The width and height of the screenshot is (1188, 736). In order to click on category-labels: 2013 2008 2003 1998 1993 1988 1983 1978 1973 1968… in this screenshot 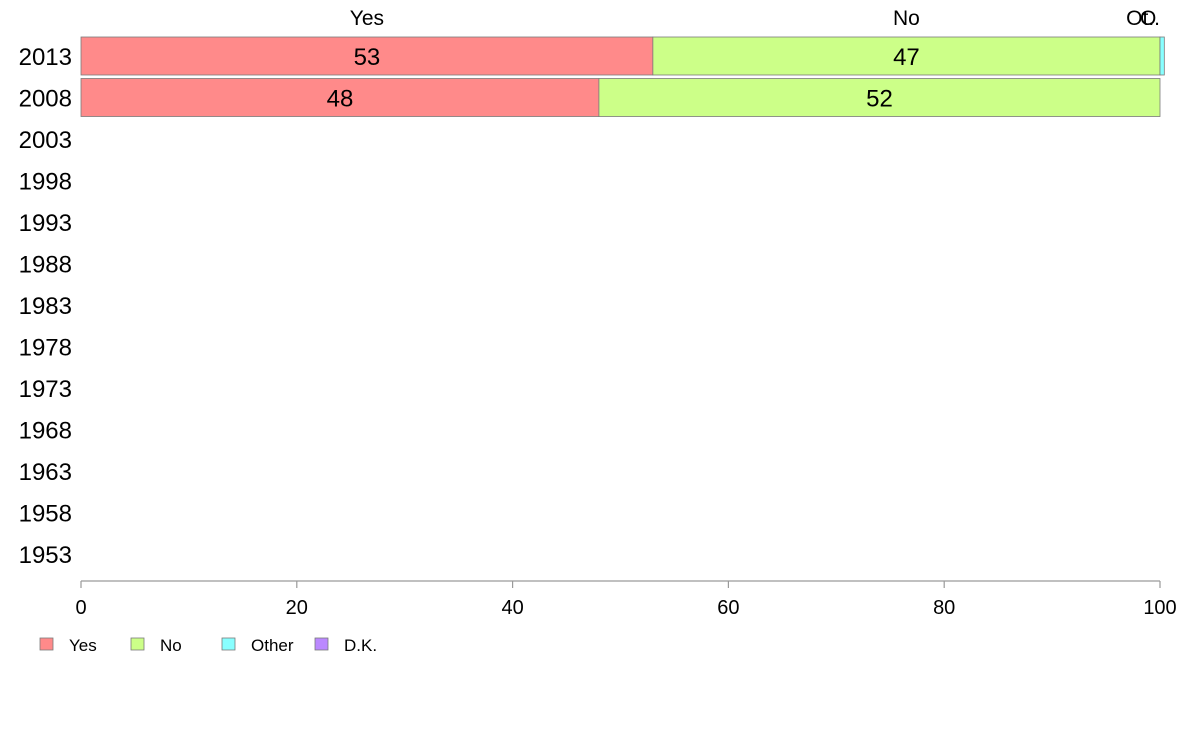, I will do `click(45, 306)`.